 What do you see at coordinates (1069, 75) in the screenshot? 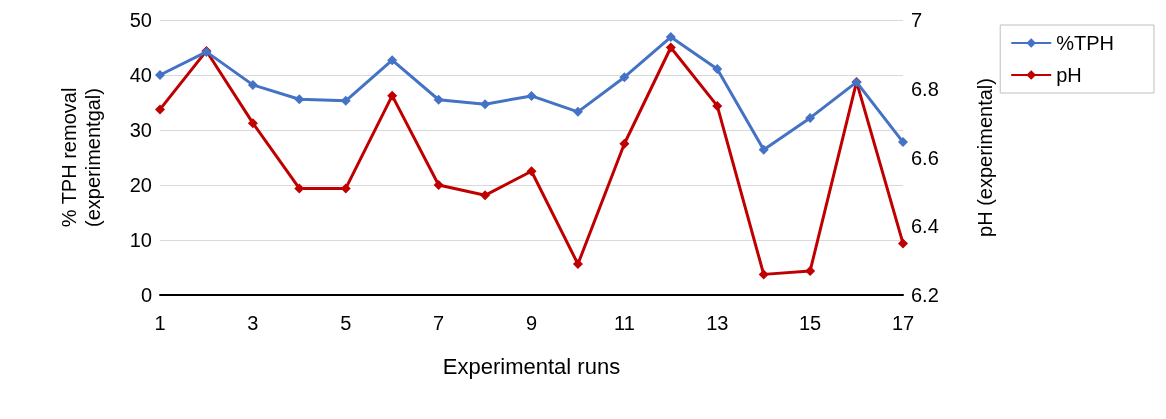
I see `legend-label: pH` at bounding box center [1069, 75].